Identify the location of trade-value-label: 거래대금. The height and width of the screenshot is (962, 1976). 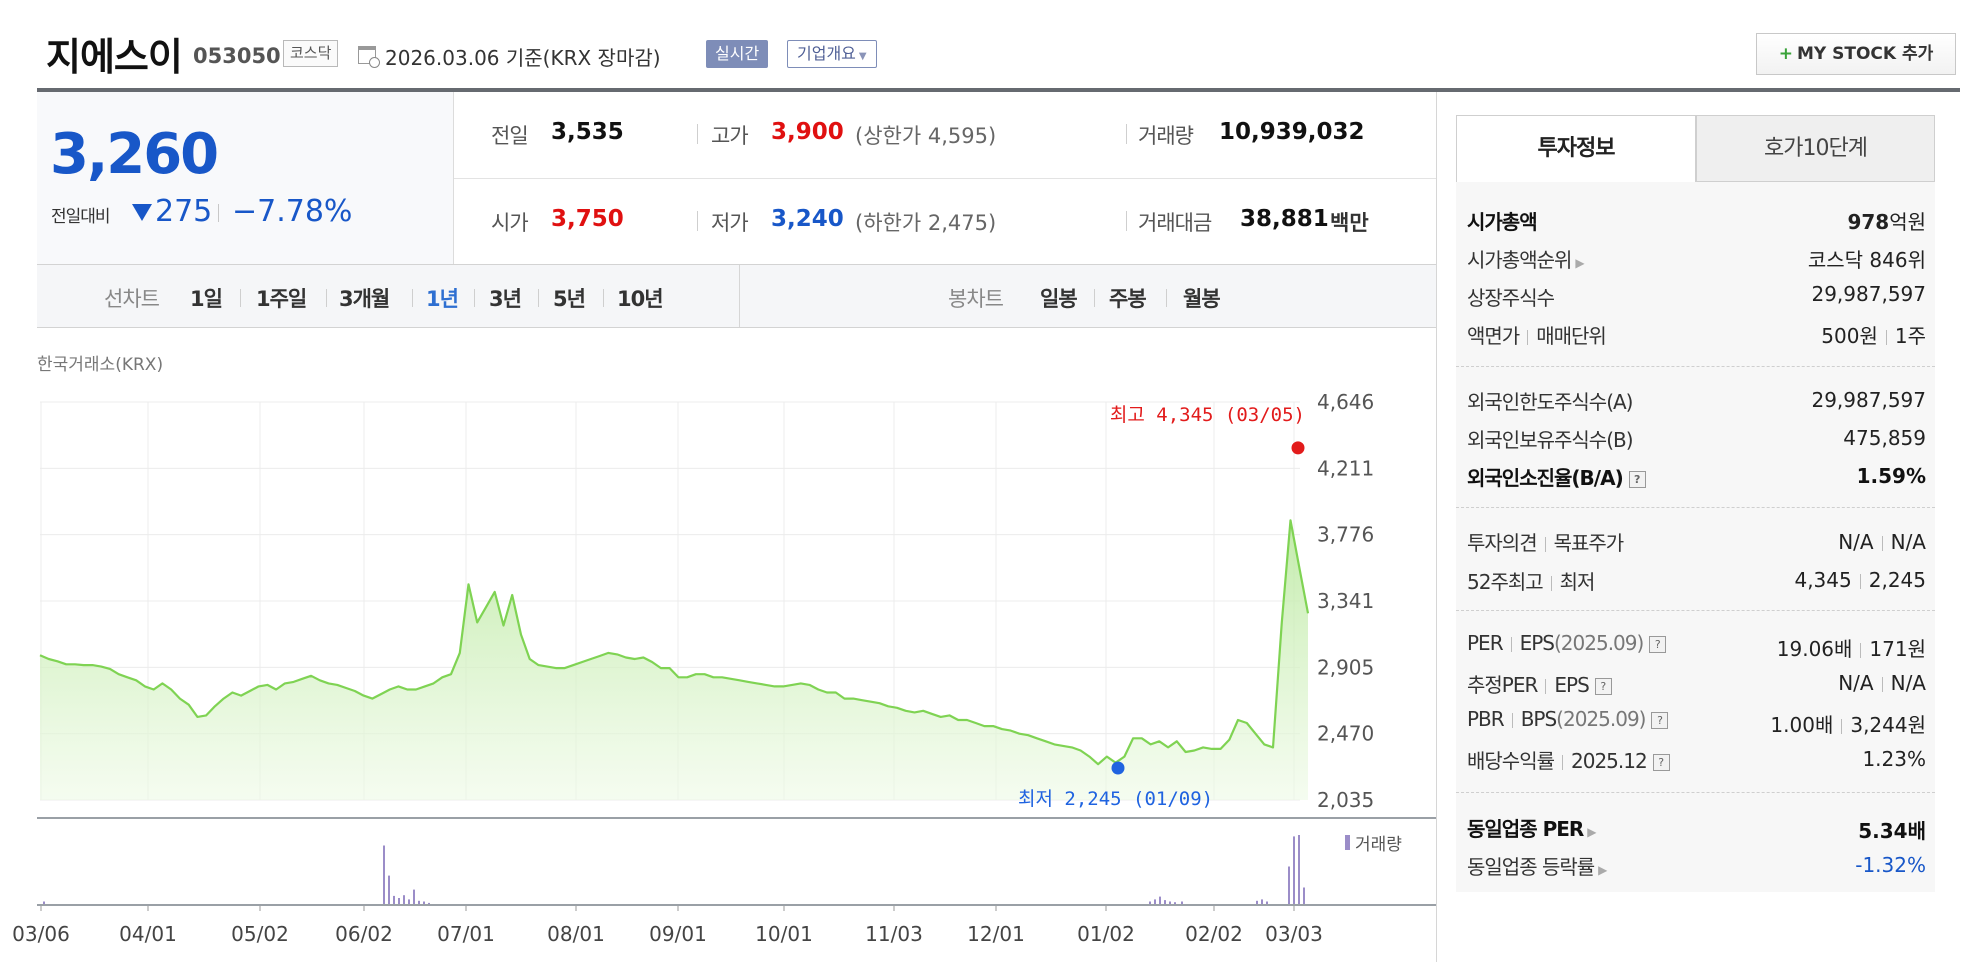
(1175, 223).